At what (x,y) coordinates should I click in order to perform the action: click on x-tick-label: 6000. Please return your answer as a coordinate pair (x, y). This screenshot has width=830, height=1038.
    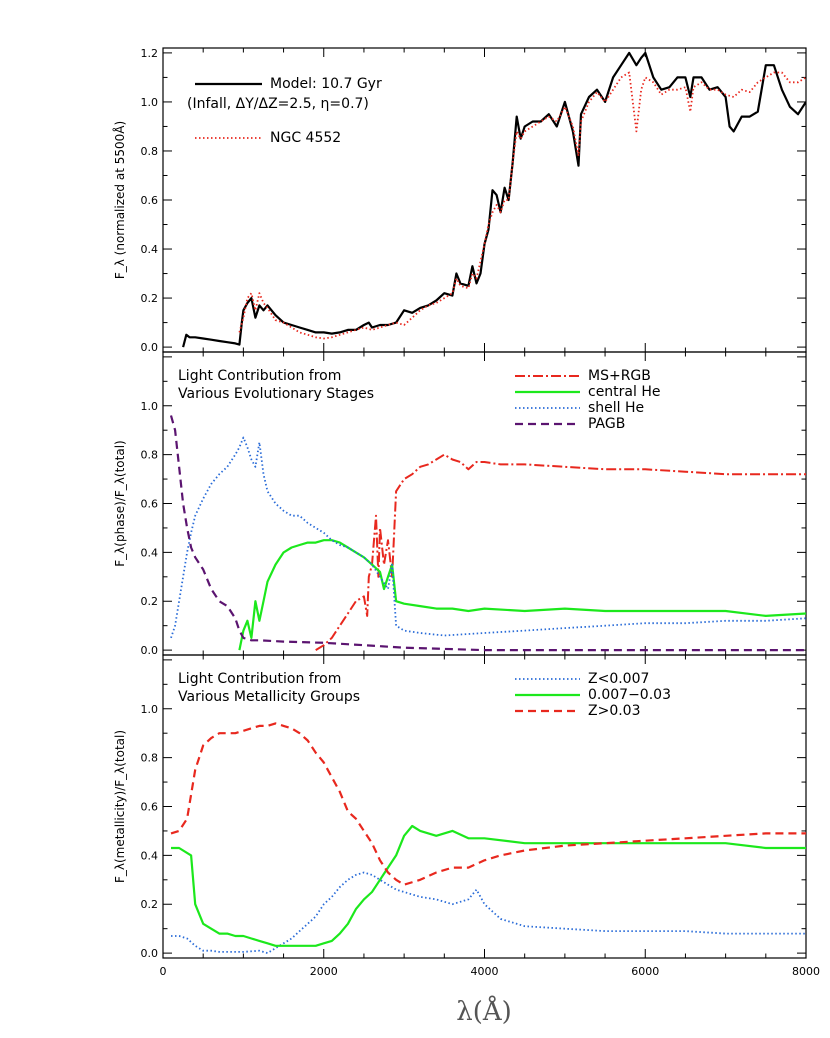
    Looking at the image, I should click on (645, 971).